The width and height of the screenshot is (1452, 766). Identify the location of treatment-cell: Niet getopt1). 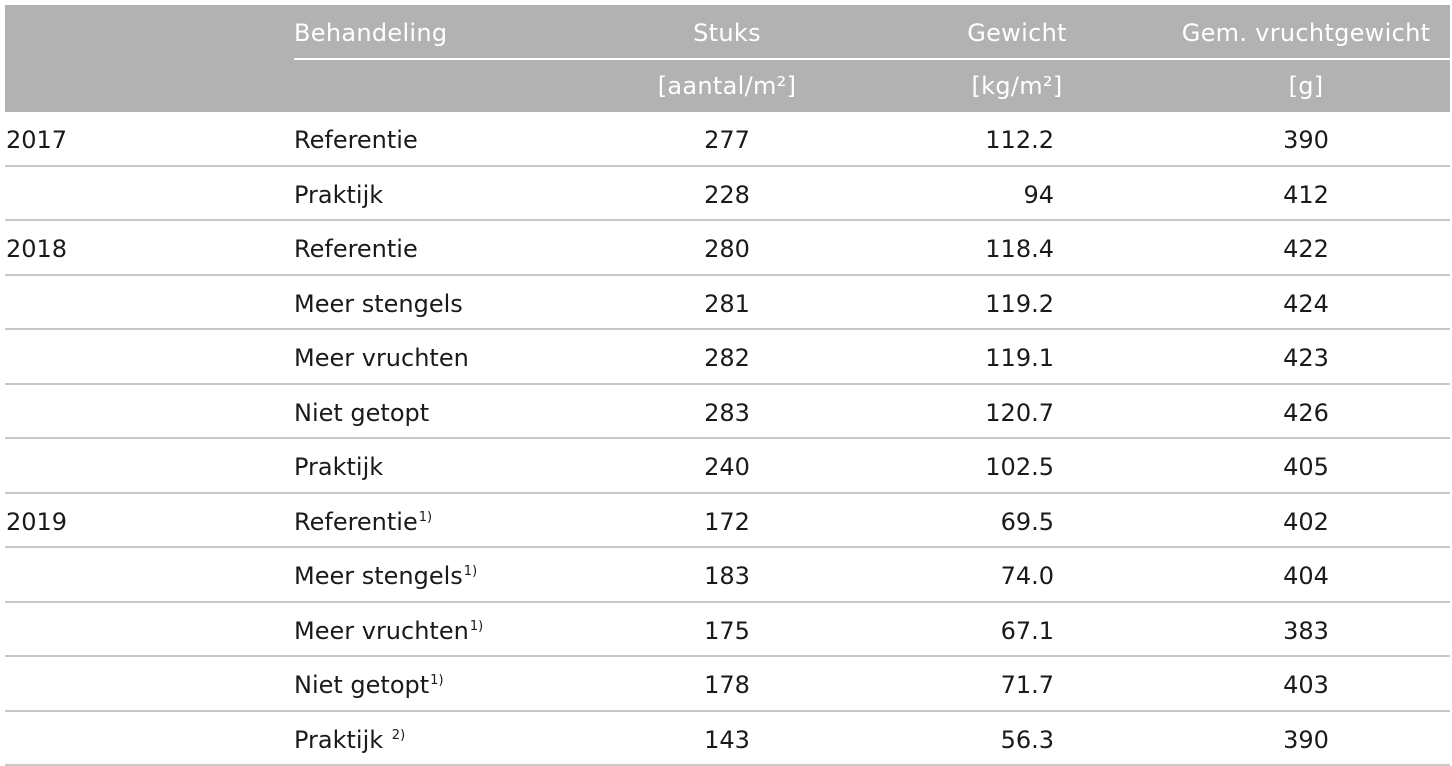
(369, 685).